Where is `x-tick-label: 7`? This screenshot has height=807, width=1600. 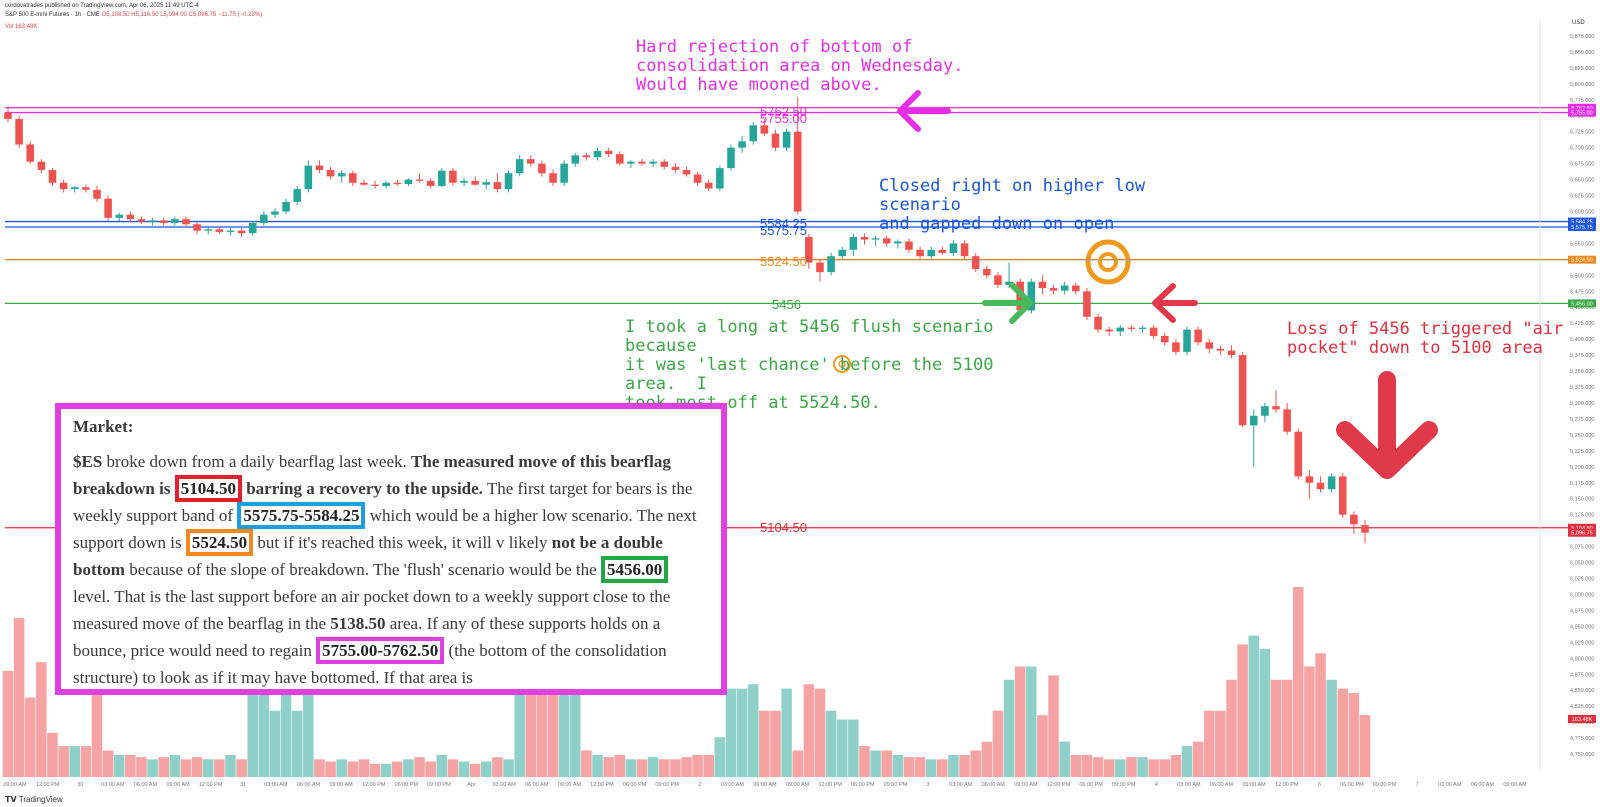
x-tick-label: 7 is located at coordinates (1417, 785).